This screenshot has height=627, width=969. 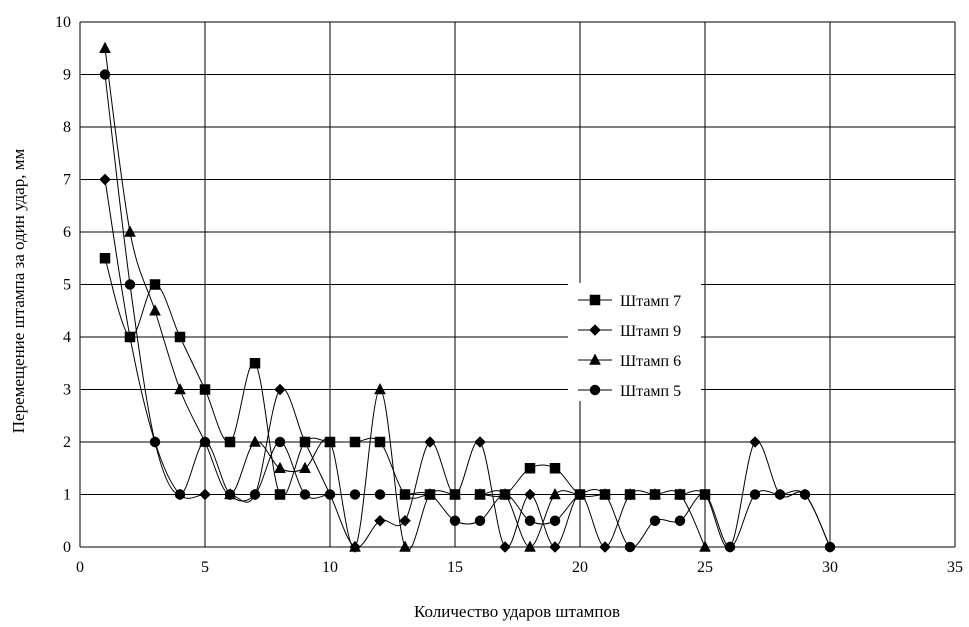 What do you see at coordinates (67, 442) in the screenshot?
I see `y-tick-label: 2` at bounding box center [67, 442].